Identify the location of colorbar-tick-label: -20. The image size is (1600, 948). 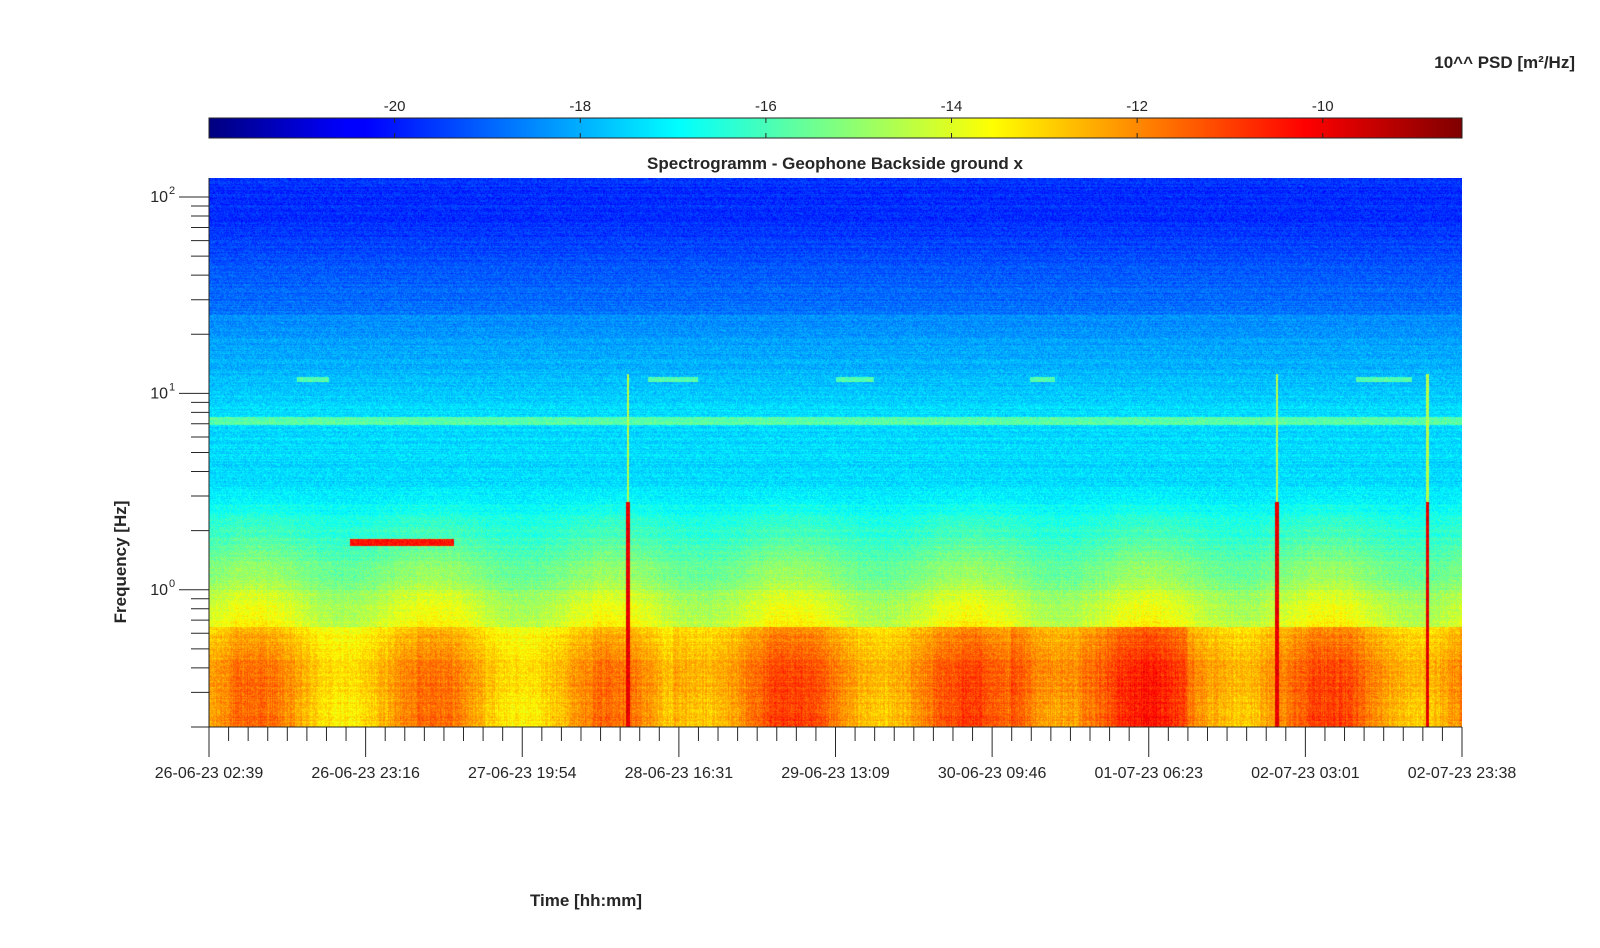
(395, 106).